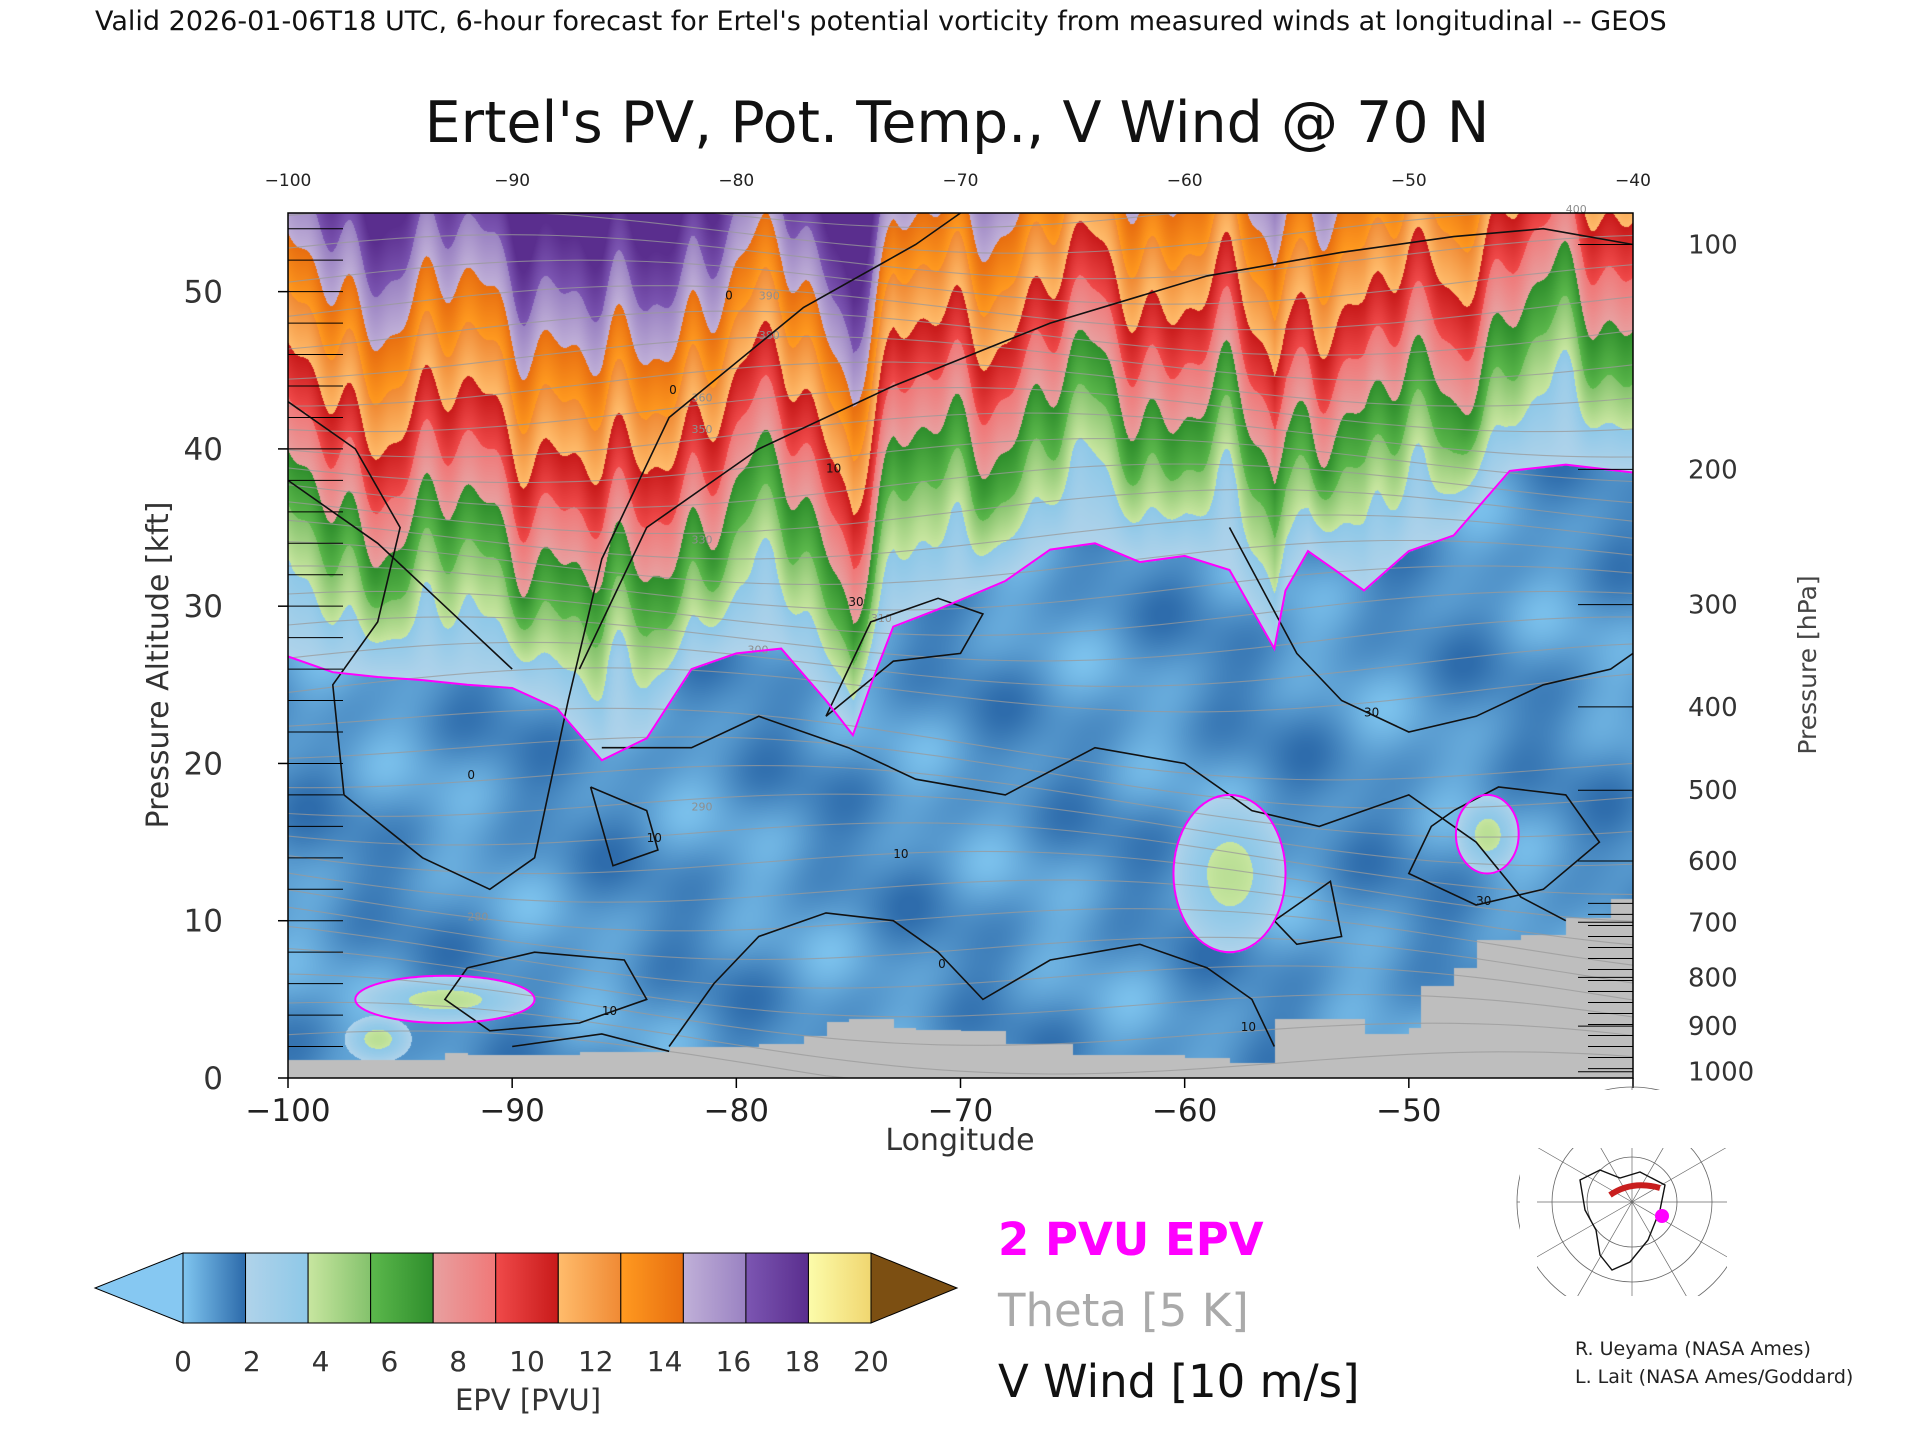  Describe the element at coordinates (1662, 1216) in the screenshot. I see `inset-location-marker` at that location.